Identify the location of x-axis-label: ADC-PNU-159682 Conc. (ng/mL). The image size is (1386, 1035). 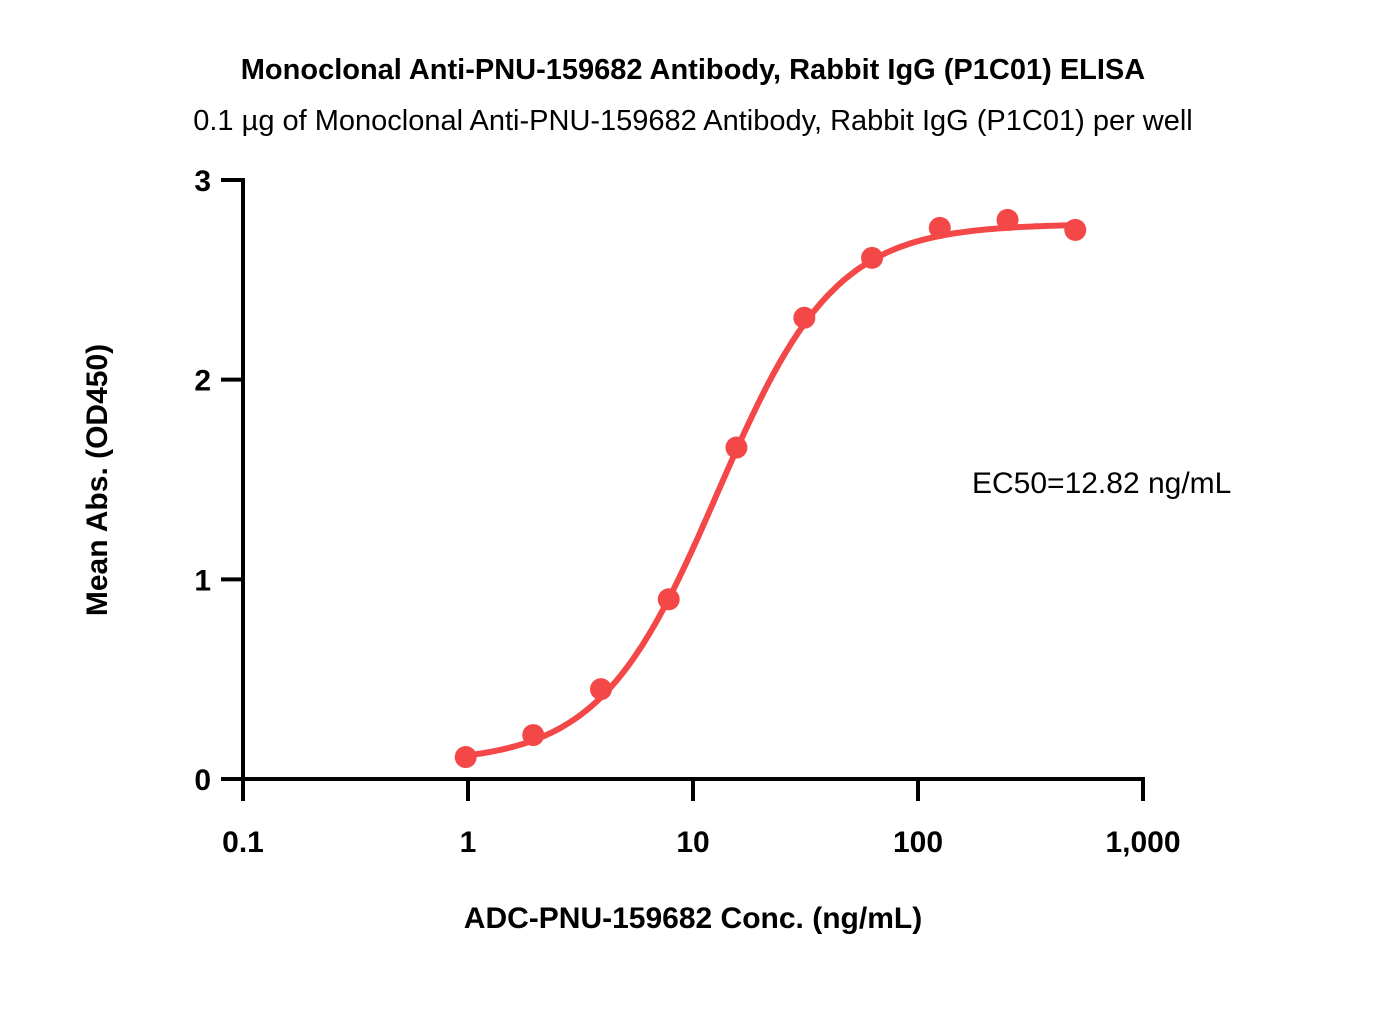
(693, 918).